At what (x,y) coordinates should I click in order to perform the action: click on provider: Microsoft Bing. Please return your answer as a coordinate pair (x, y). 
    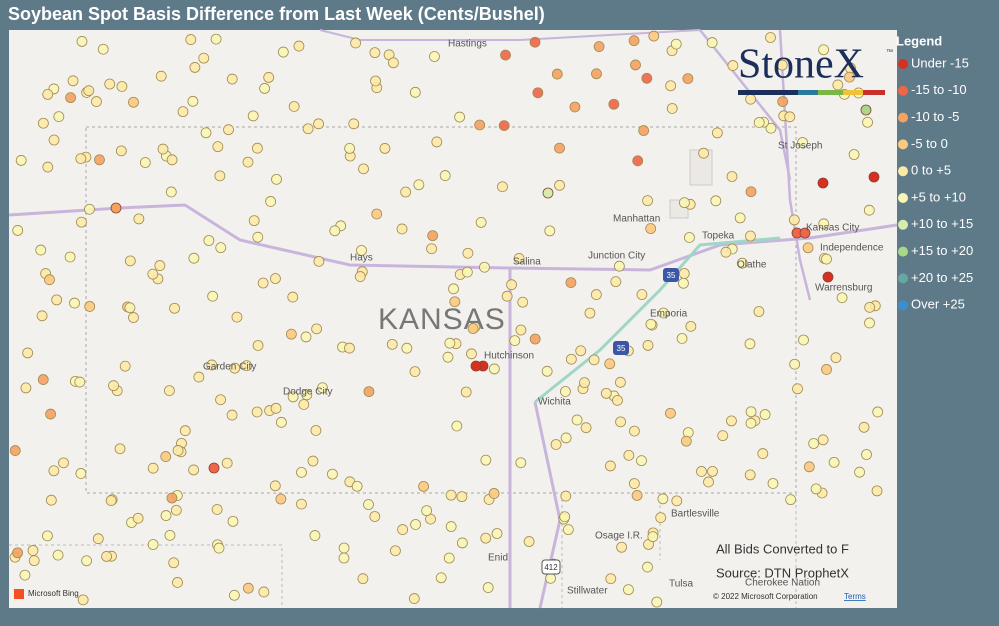
    Looking at the image, I should click on (53, 593).